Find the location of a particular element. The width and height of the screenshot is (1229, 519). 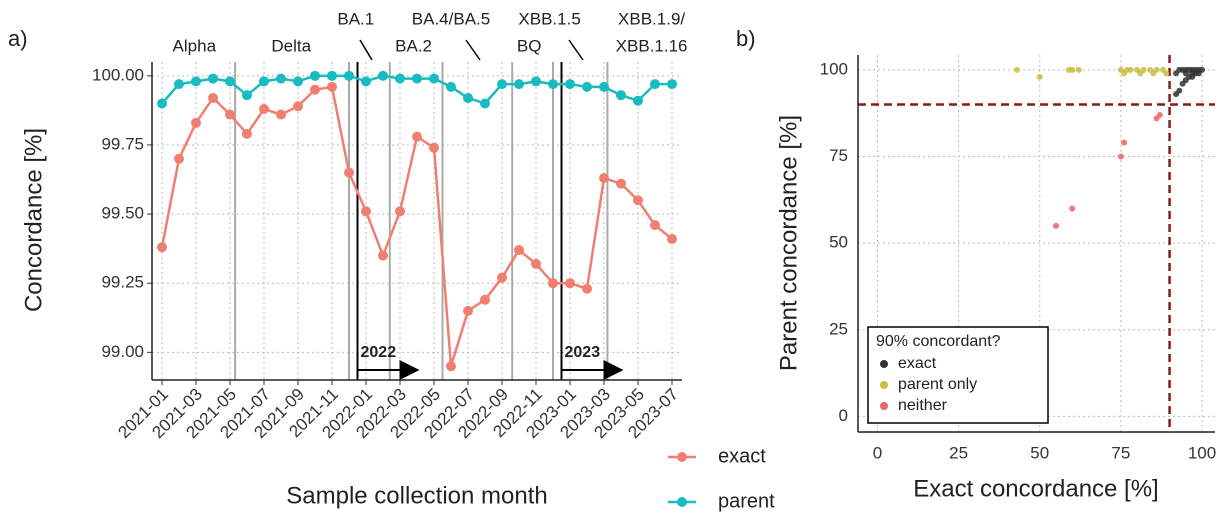

y-tick-label: 25 is located at coordinates (838, 328).